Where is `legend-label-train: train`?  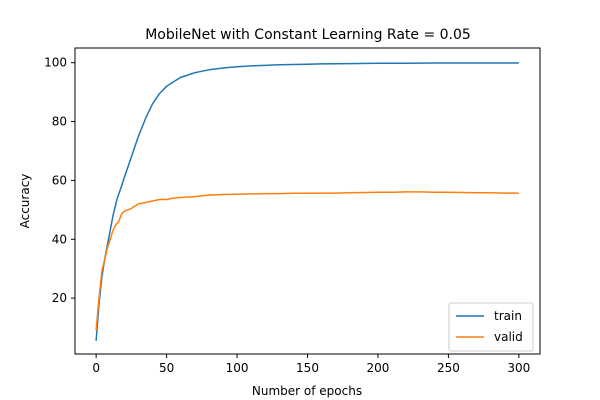
legend-label-train: train is located at coordinates (508, 316).